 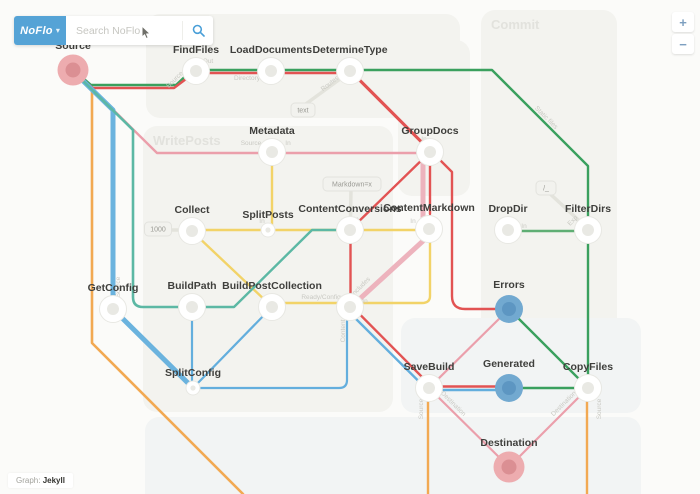 What do you see at coordinates (393, 455) in the screenshot?
I see `group-bottom` at bounding box center [393, 455].